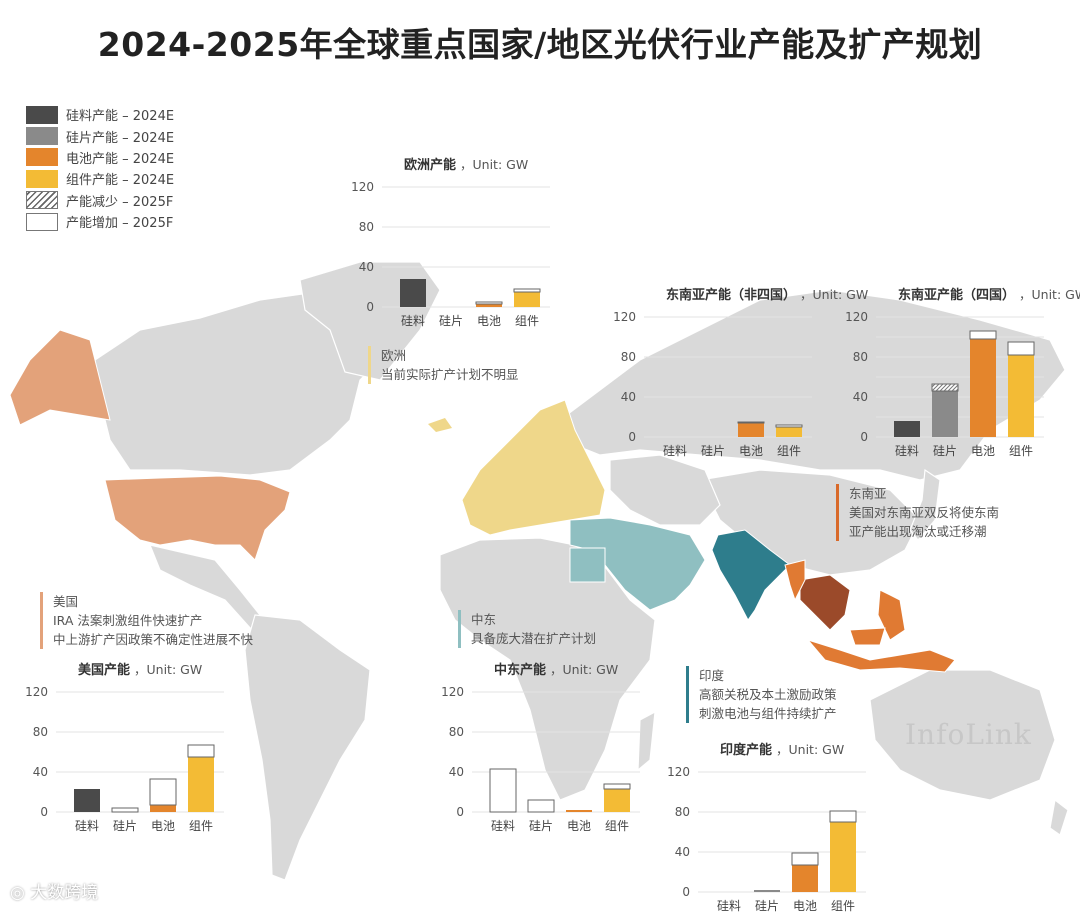  I want to click on note-usa: 美国 IRA 法案刺激组件快速扩产 中上游扩产因政策不确定性进展不快, so click(146, 620).